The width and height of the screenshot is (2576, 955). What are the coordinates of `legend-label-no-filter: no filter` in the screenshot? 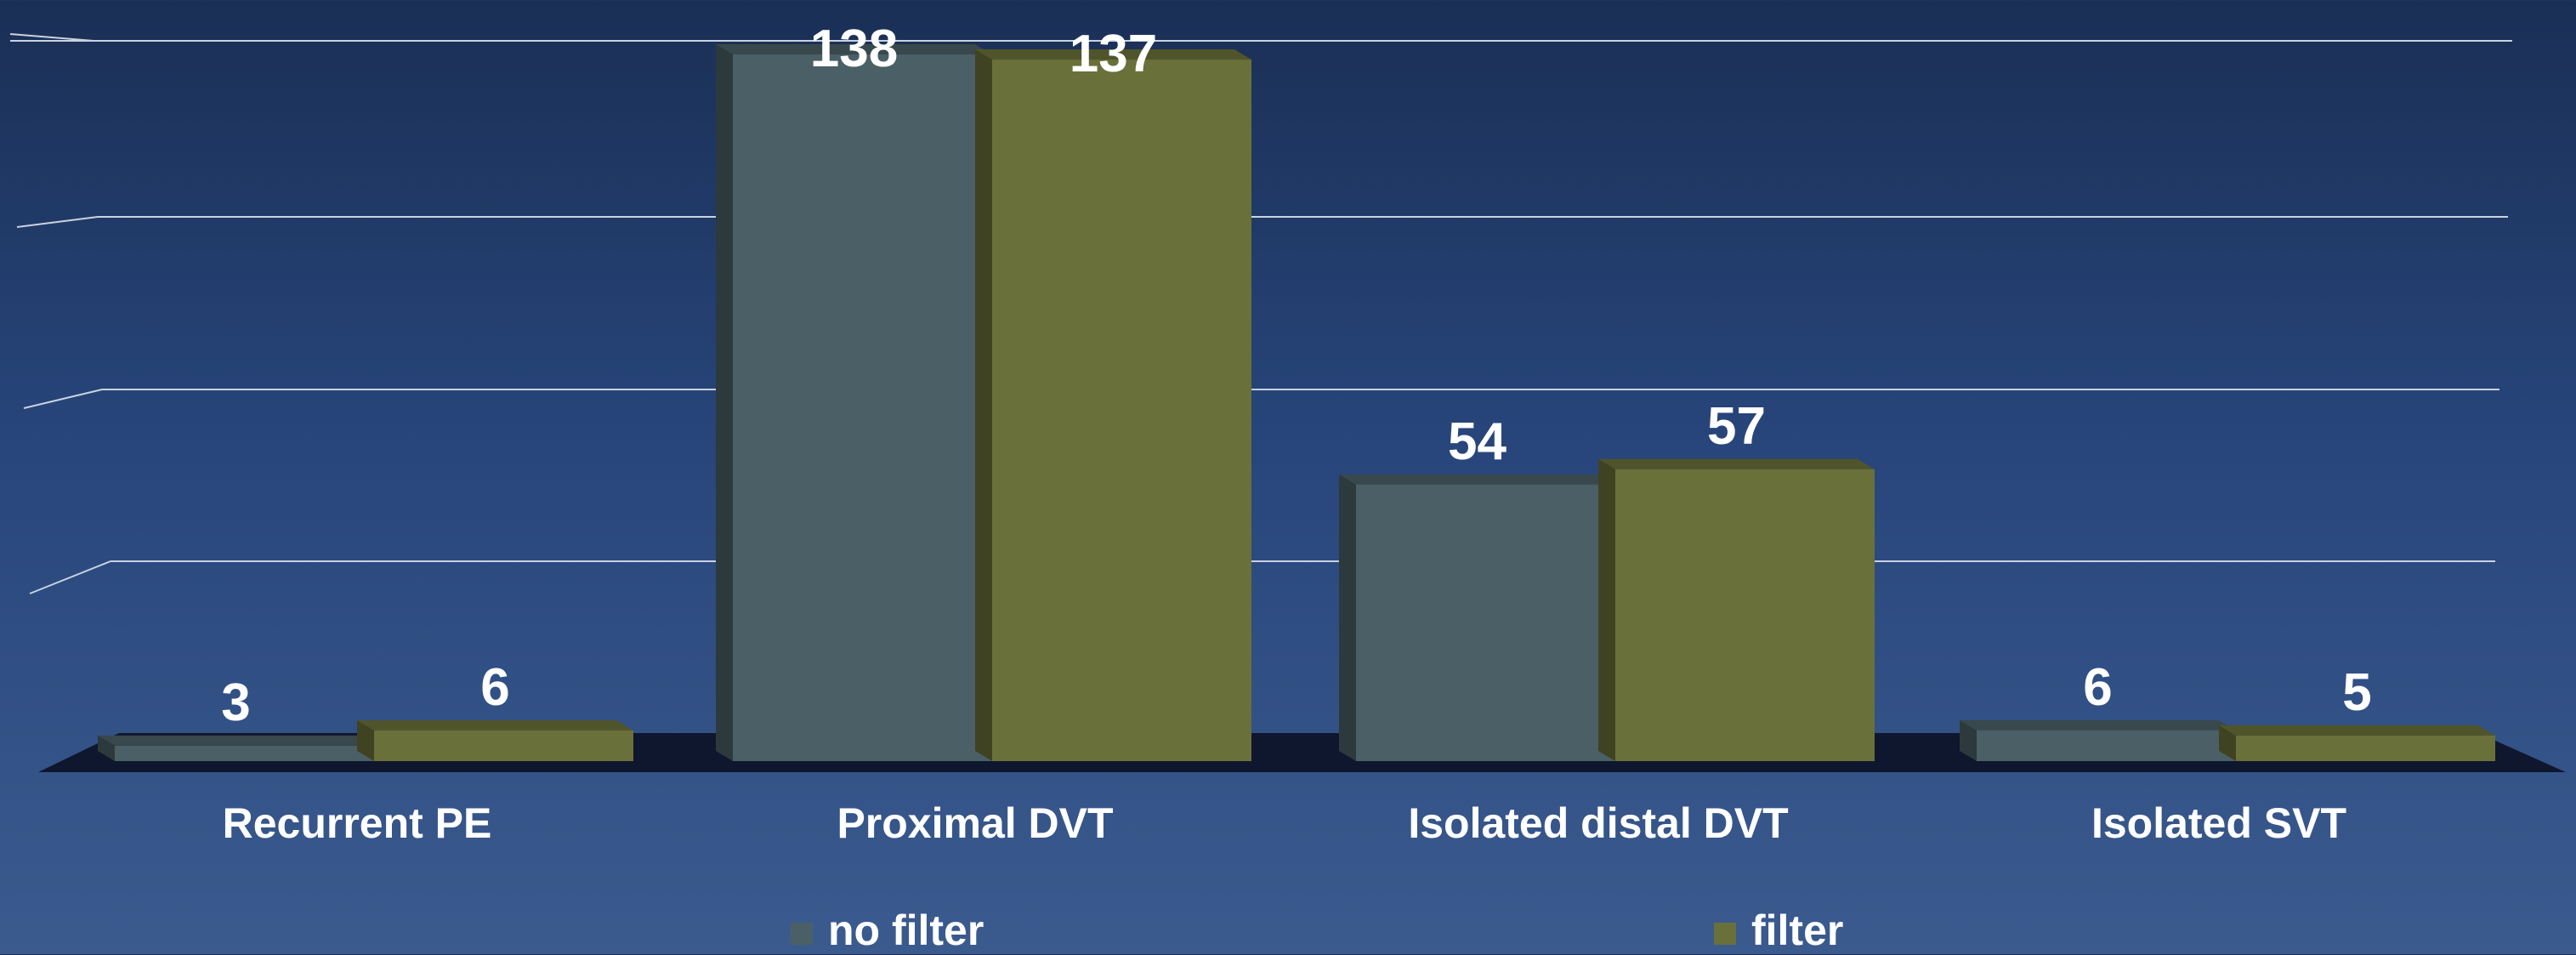 It's located at (906, 930).